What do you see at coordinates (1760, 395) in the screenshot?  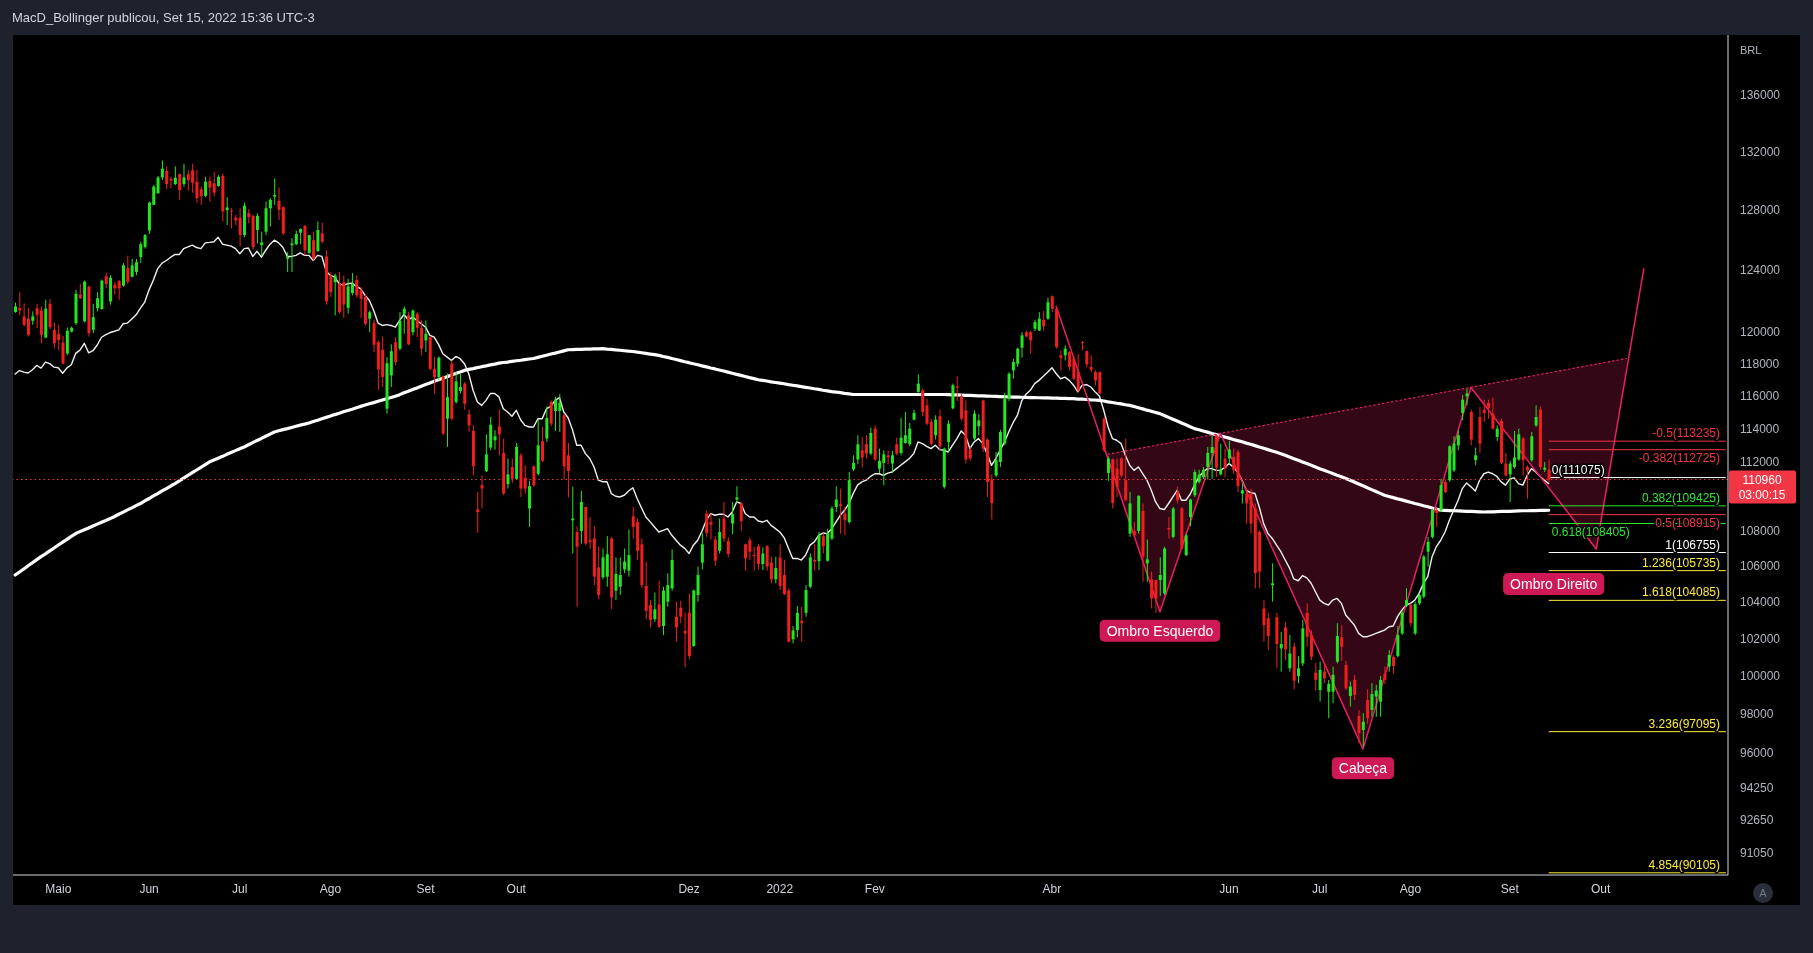 I see `y-tick-label: 116000` at bounding box center [1760, 395].